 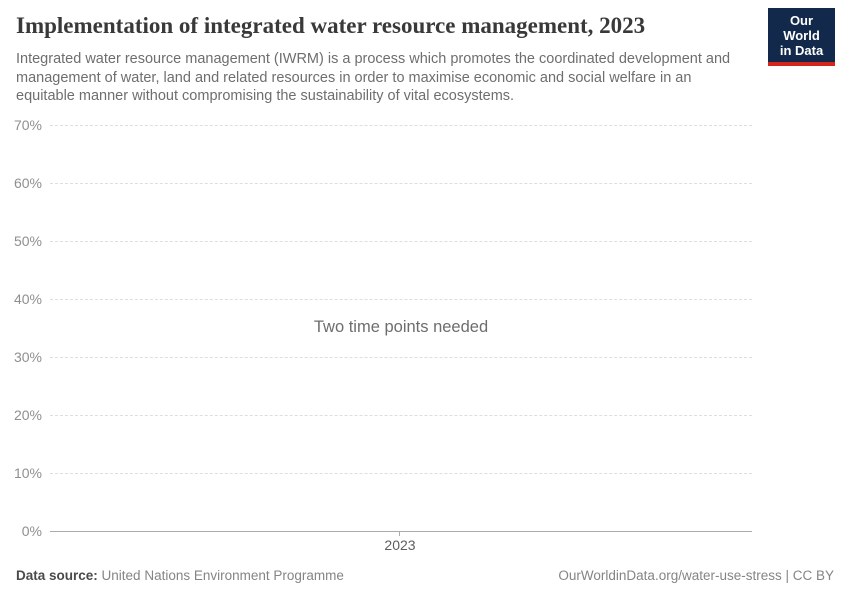 What do you see at coordinates (27, 183) in the screenshot?
I see `y-tick-label: 60%` at bounding box center [27, 183].